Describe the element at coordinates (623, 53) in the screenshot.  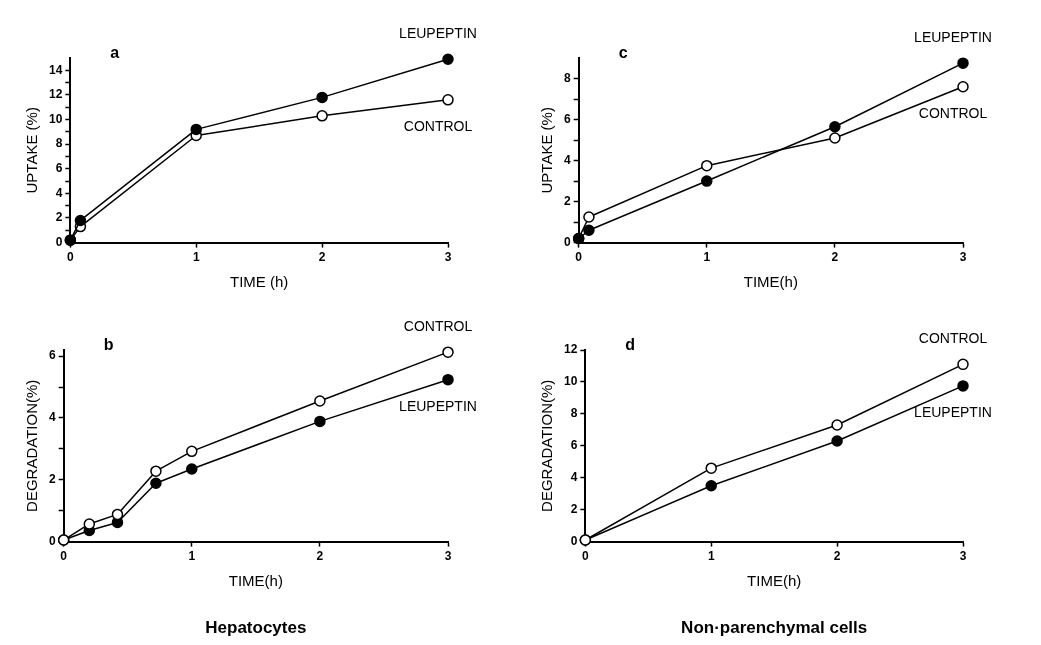
I see `chart-title: c` at that location.